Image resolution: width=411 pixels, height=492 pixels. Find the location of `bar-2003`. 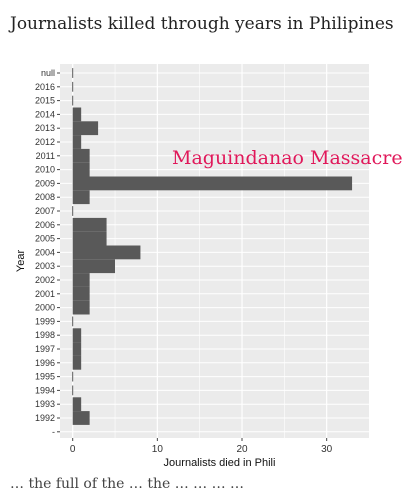

bar-2003 is located at coordinates (94, 266).